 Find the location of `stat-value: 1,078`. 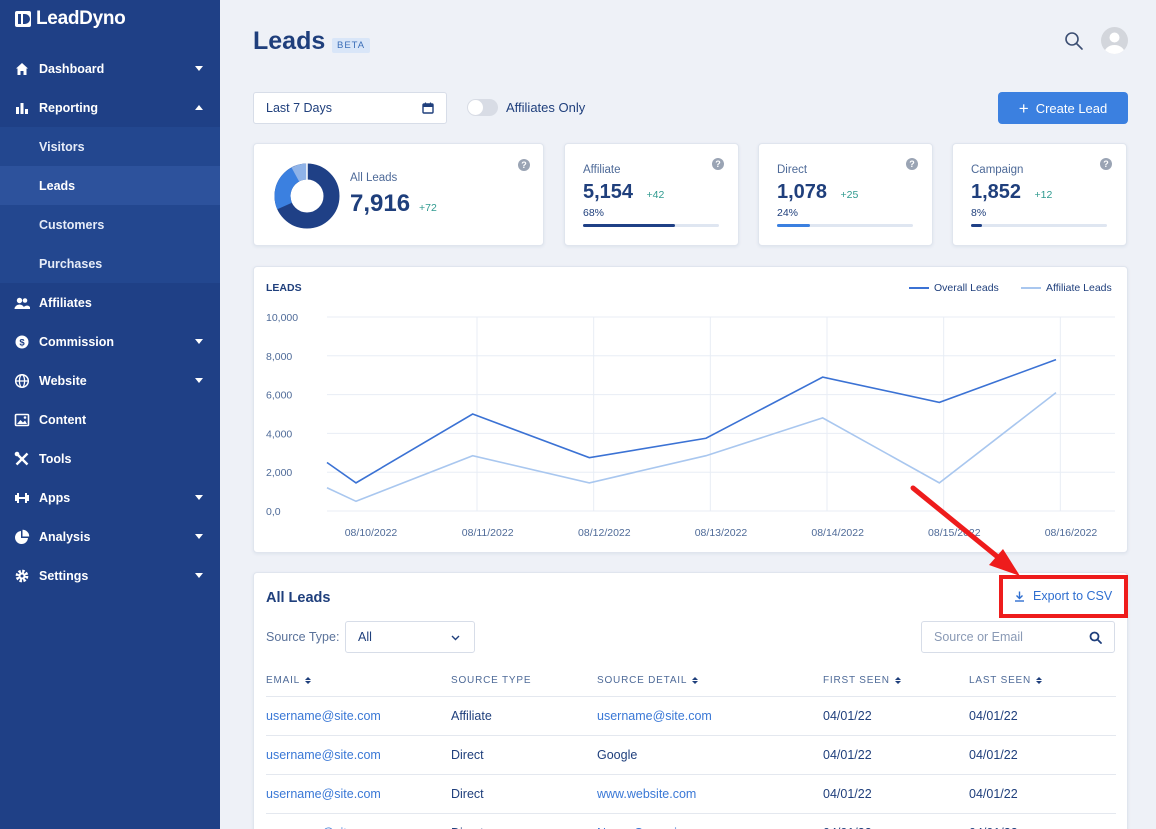

stat-value: 1,078 is located at coordinates (802, 192).